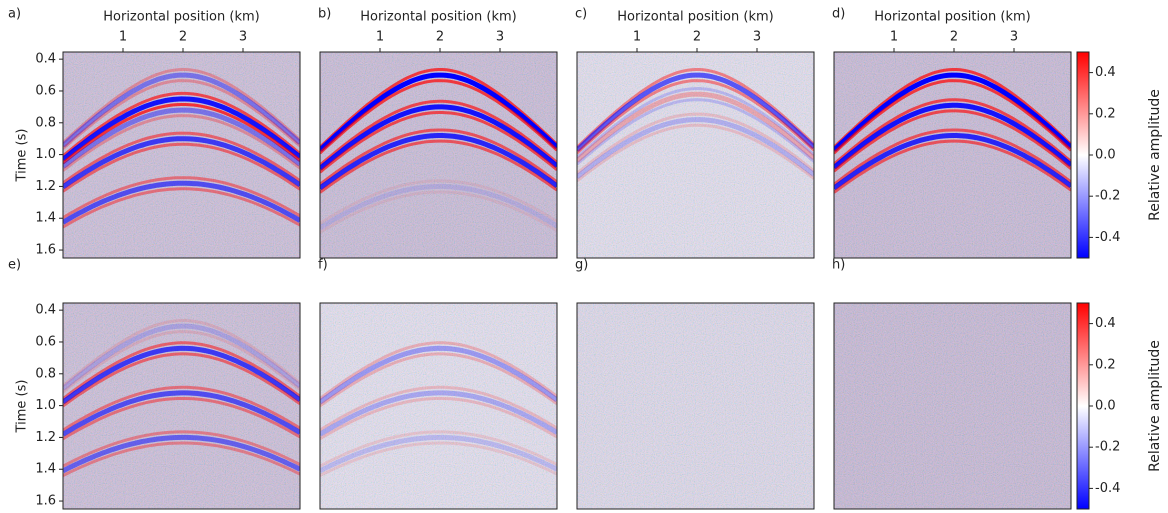 This screenshot has width=1168, height=513. I want to click on y-tick-label: 1.2, so click(45, 186).